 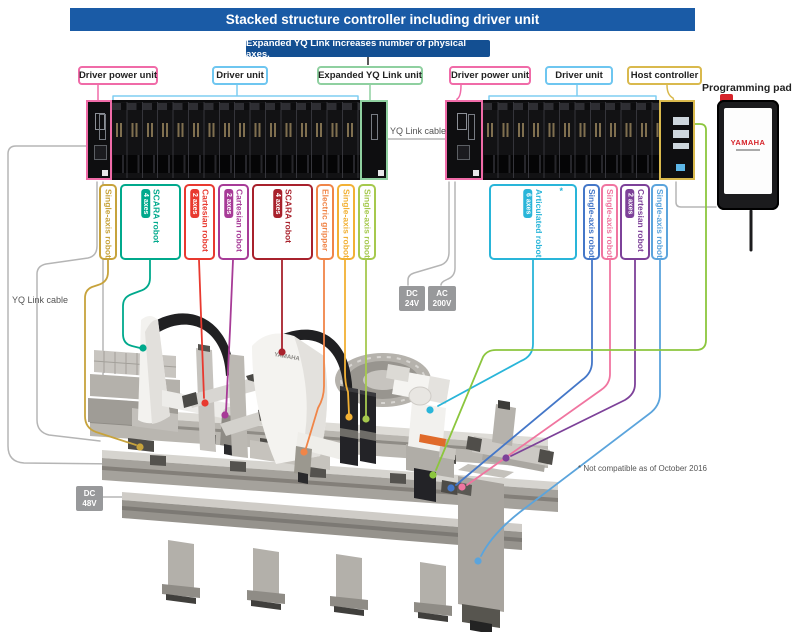 What do you see at coordinates (240, 75) in the screenshot?
I see `label-driver-unit-1: Driver unit` at bounding box center [240, 75].